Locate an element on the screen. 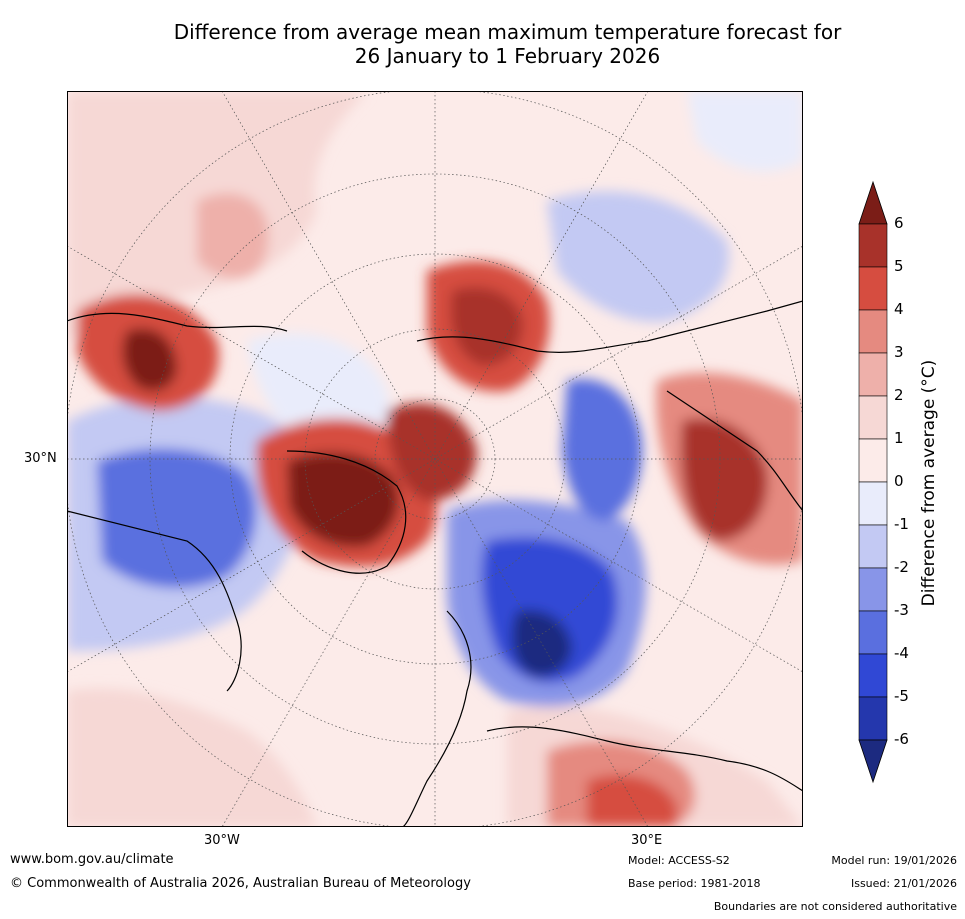  colorbar-tick-label: -3 is located at coordinates (901, 610).